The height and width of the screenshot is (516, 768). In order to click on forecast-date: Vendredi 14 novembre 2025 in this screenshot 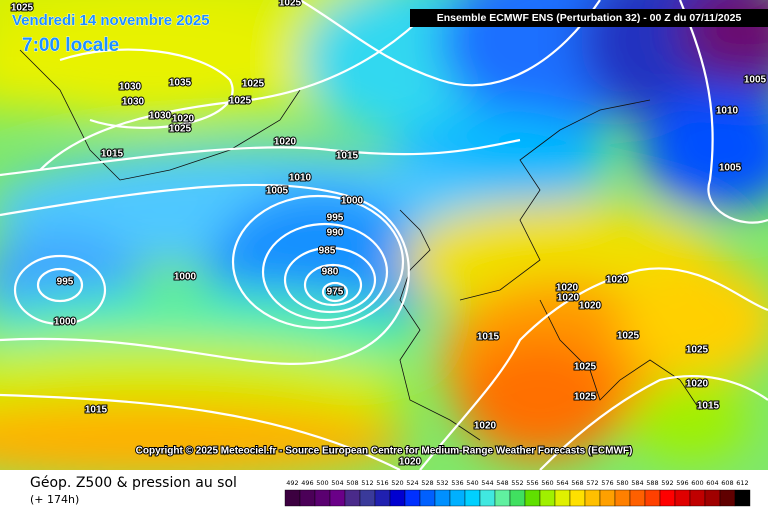, I will do `click(111, 20)`.